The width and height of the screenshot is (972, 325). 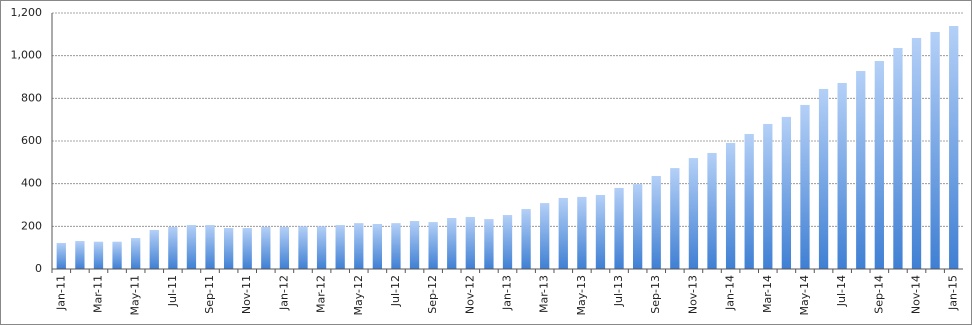 What do you see at coordinates (60, 293) in the screenshot?
I see `x-tick-label: Jan-11` at bounding box center [60, 293].